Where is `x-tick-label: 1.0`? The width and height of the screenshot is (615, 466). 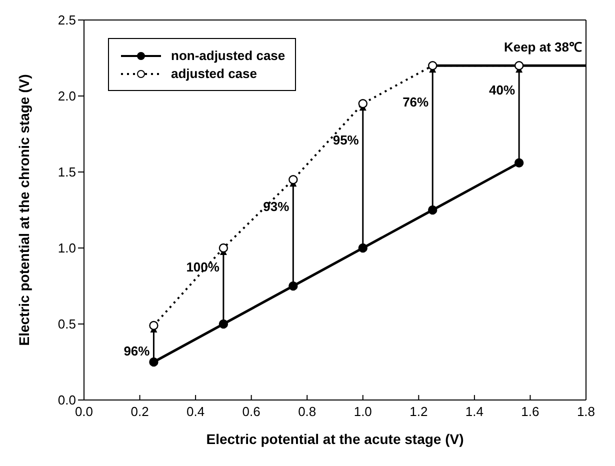
x-tick-label: 1.0 is located at coordinates (363, 412).